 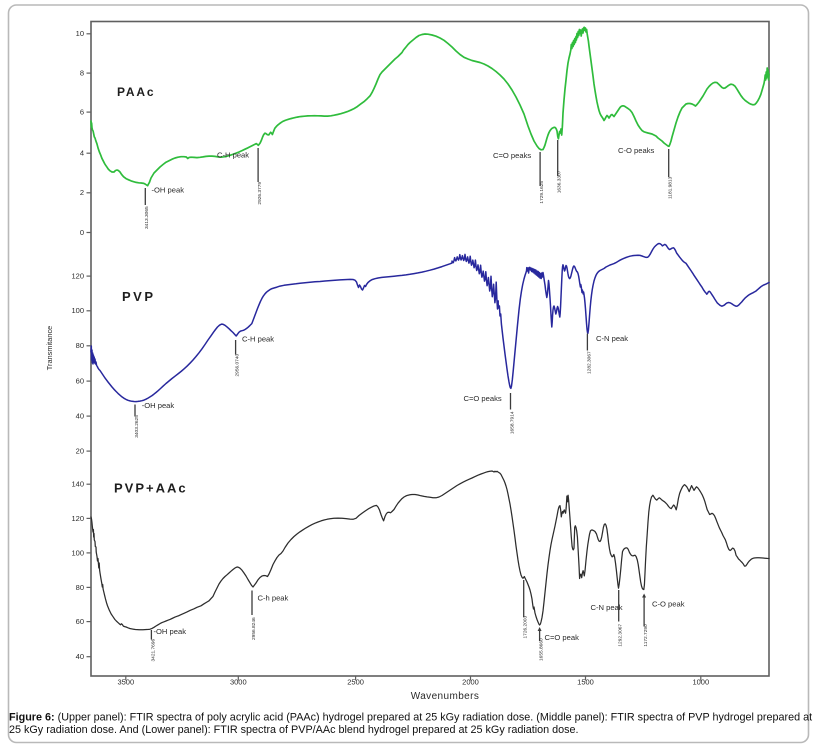 I want to click on svg-text: 2000, so click(x=470, y=682).